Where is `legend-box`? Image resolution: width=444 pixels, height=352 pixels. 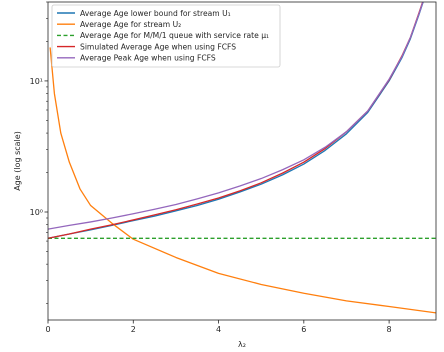
legend-box is located at coordinates (166, 36).